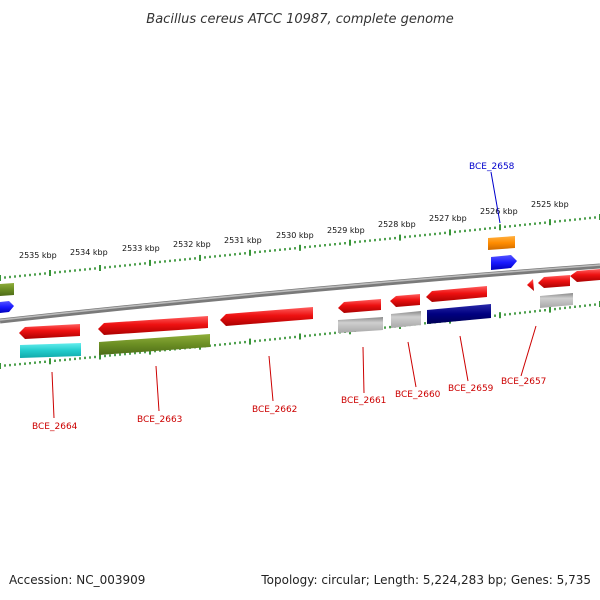 Image resolution: width=600 pixels, height=600 pixels. I want to click on gene-blue-arrow, so click(504, 262).